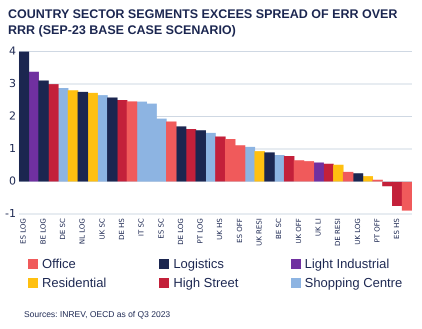 This screenshot has height=329, width=422. What do you see at coordinates (97, 314) in the screenshot?
I see `source-note: Sources: INREV, OECD as of Q3 2023` at bounding box center [97, 314].